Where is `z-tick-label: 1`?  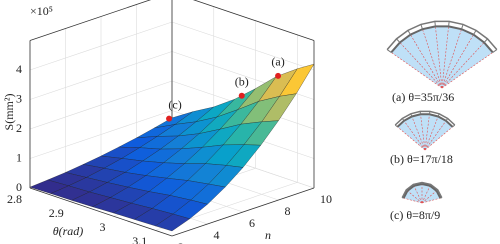 z-tick-label: 1 is located at coordinates (19, 157).